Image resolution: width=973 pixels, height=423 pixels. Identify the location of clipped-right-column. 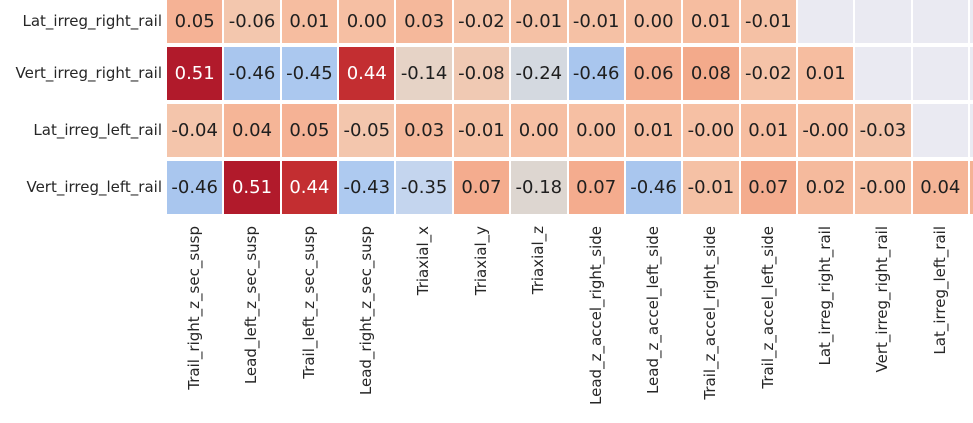
(971, 107).